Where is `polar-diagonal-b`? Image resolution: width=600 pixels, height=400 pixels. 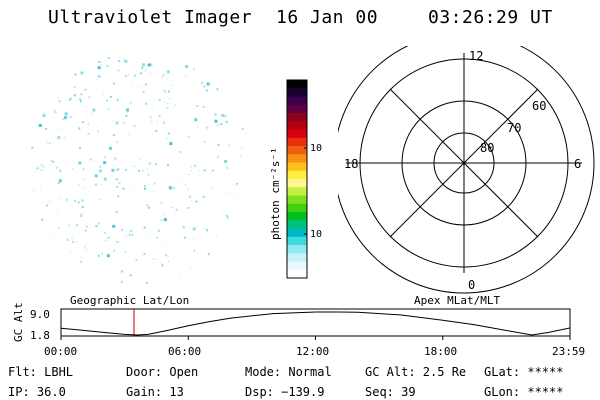 polar-diagonal-b is located at coordinates (464, 163).